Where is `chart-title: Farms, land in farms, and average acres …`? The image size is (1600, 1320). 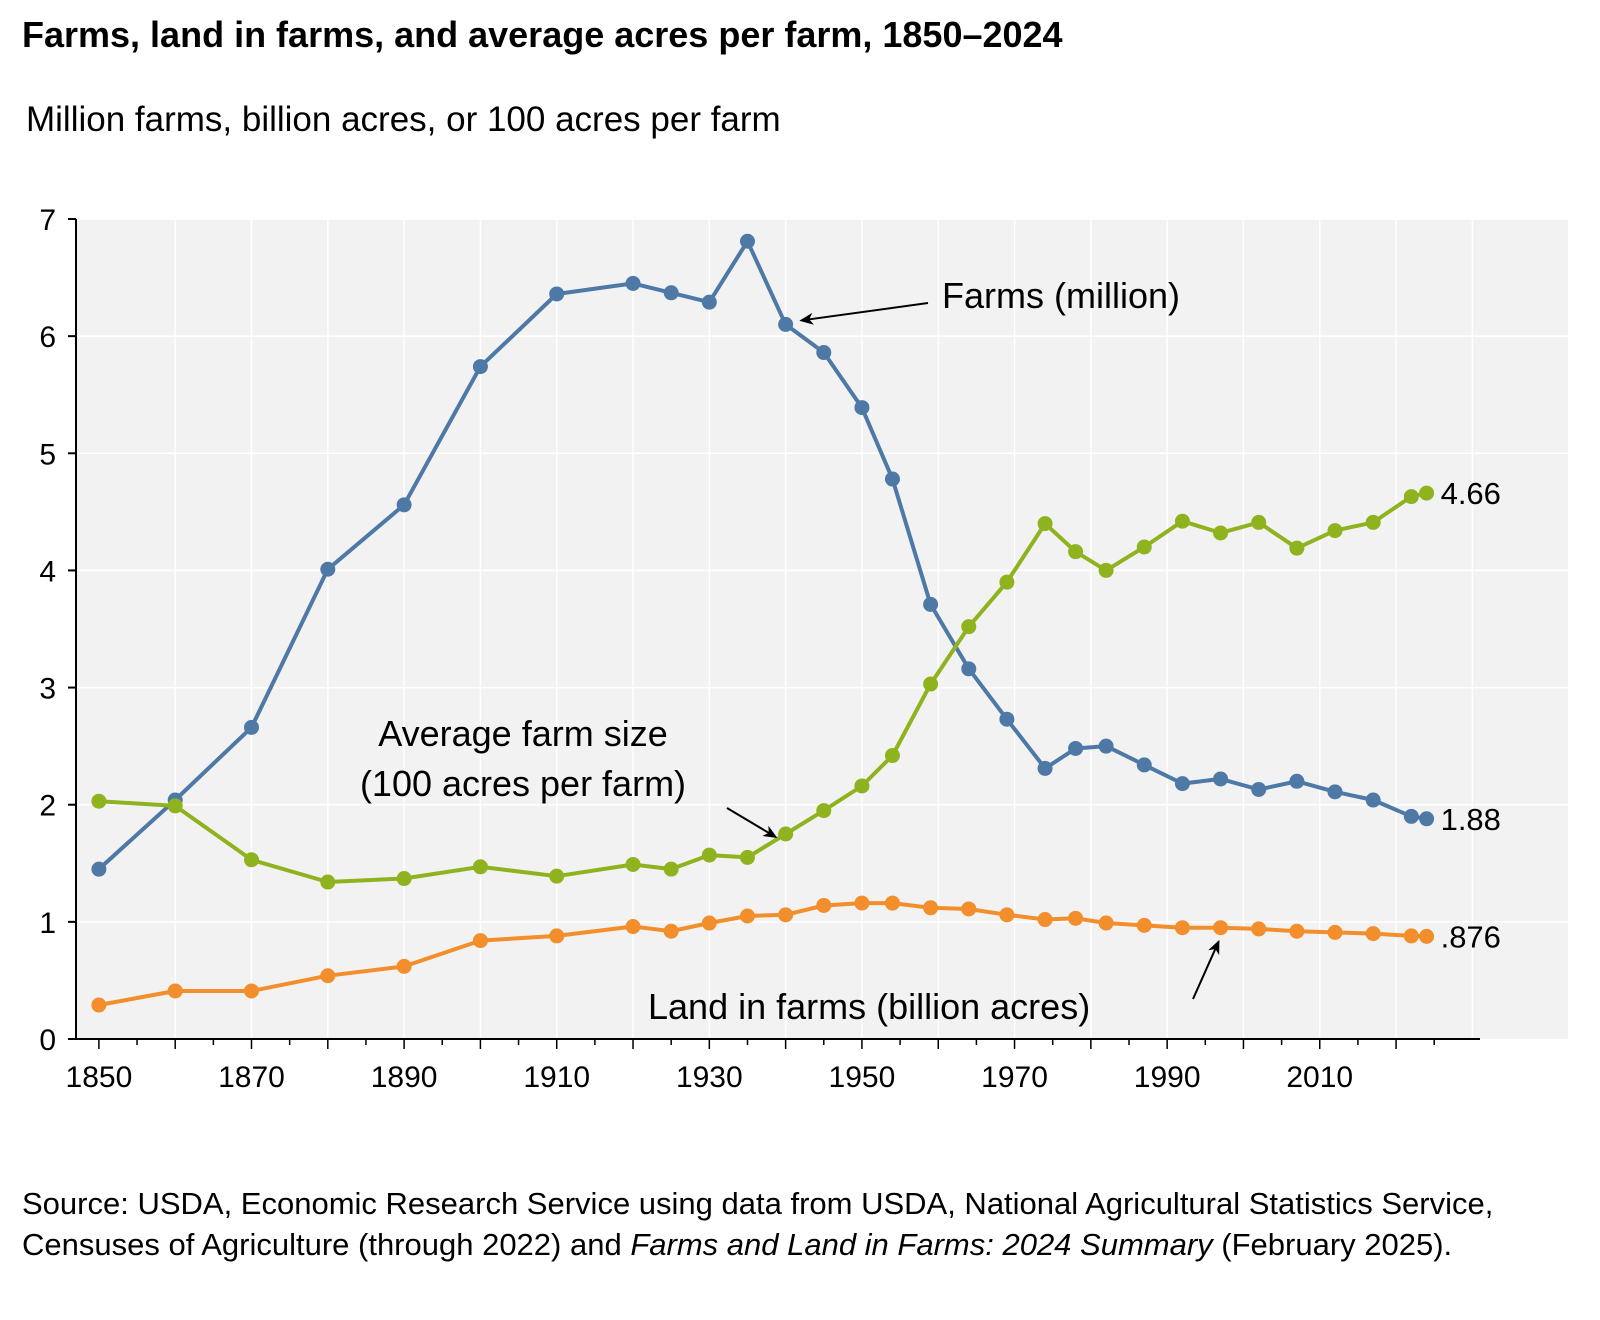 chart-title: Farms, land in farms, and average acres … is located at coordinates (542, 34).